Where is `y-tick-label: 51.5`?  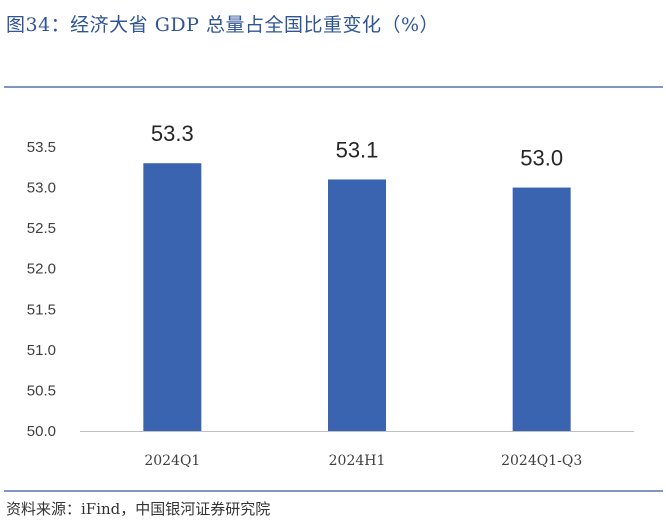
y-tick-label: 51.5 is located at coordinates (41, 309).